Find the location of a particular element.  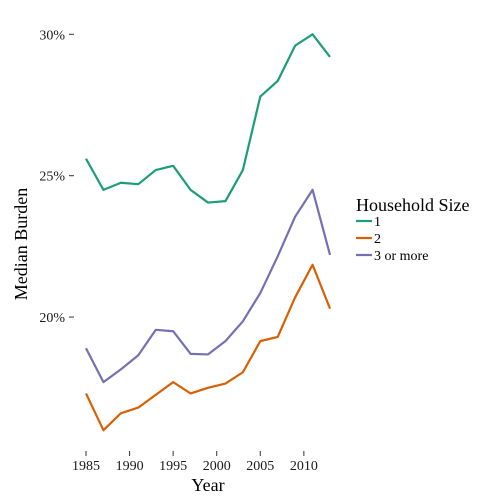

y-axis: 20% 25% 30% is located at coordinates (56, 177).